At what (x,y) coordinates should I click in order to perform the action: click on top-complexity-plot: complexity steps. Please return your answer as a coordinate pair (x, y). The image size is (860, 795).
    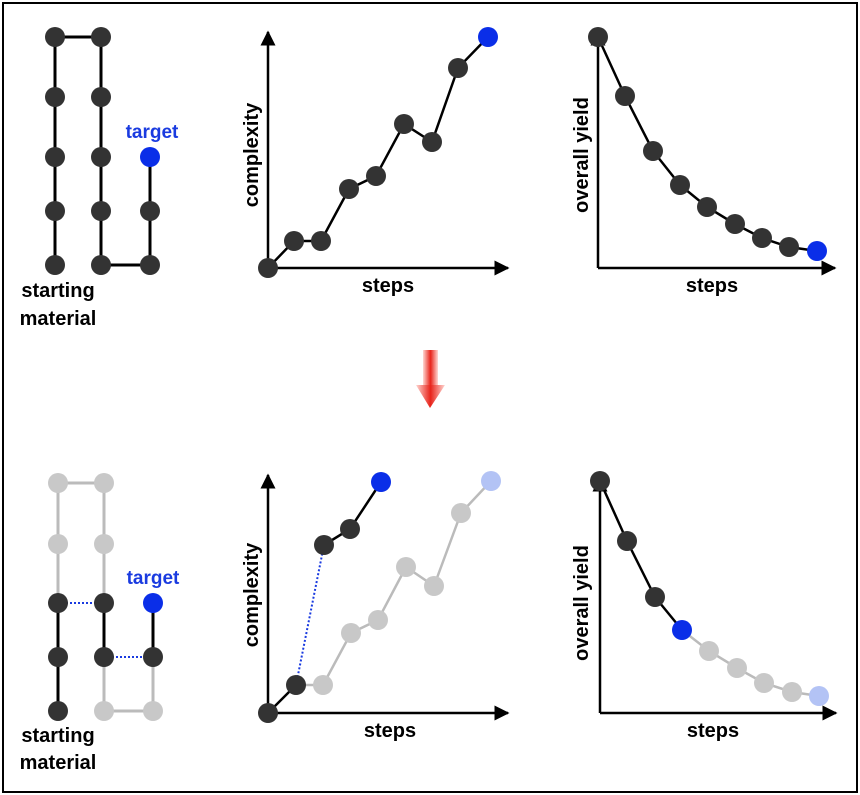
    Looking at the image, I should click on (375, 162).